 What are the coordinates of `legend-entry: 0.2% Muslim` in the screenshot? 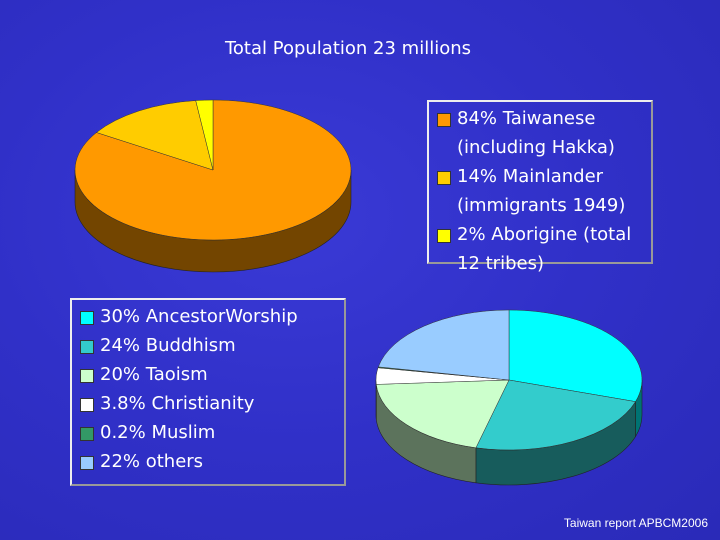 It's located at (208, 432).